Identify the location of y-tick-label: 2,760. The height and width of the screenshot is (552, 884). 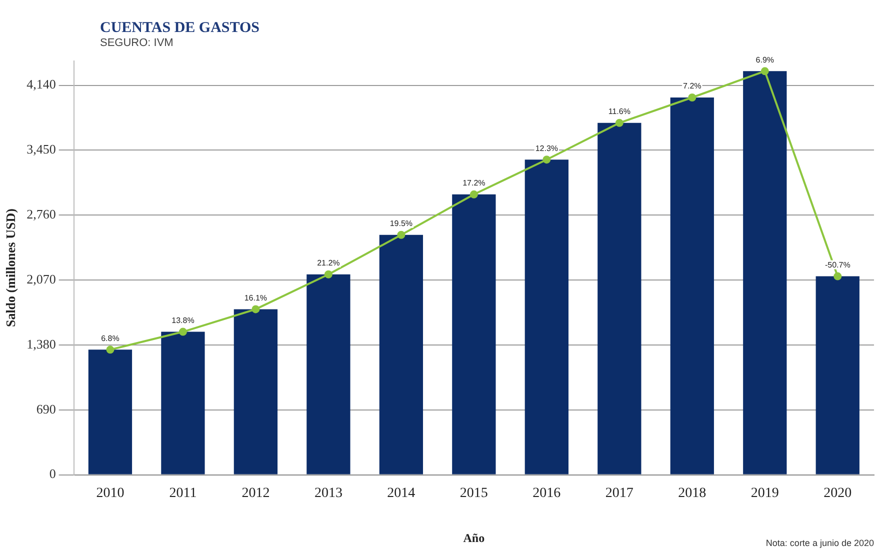
(41, 214).